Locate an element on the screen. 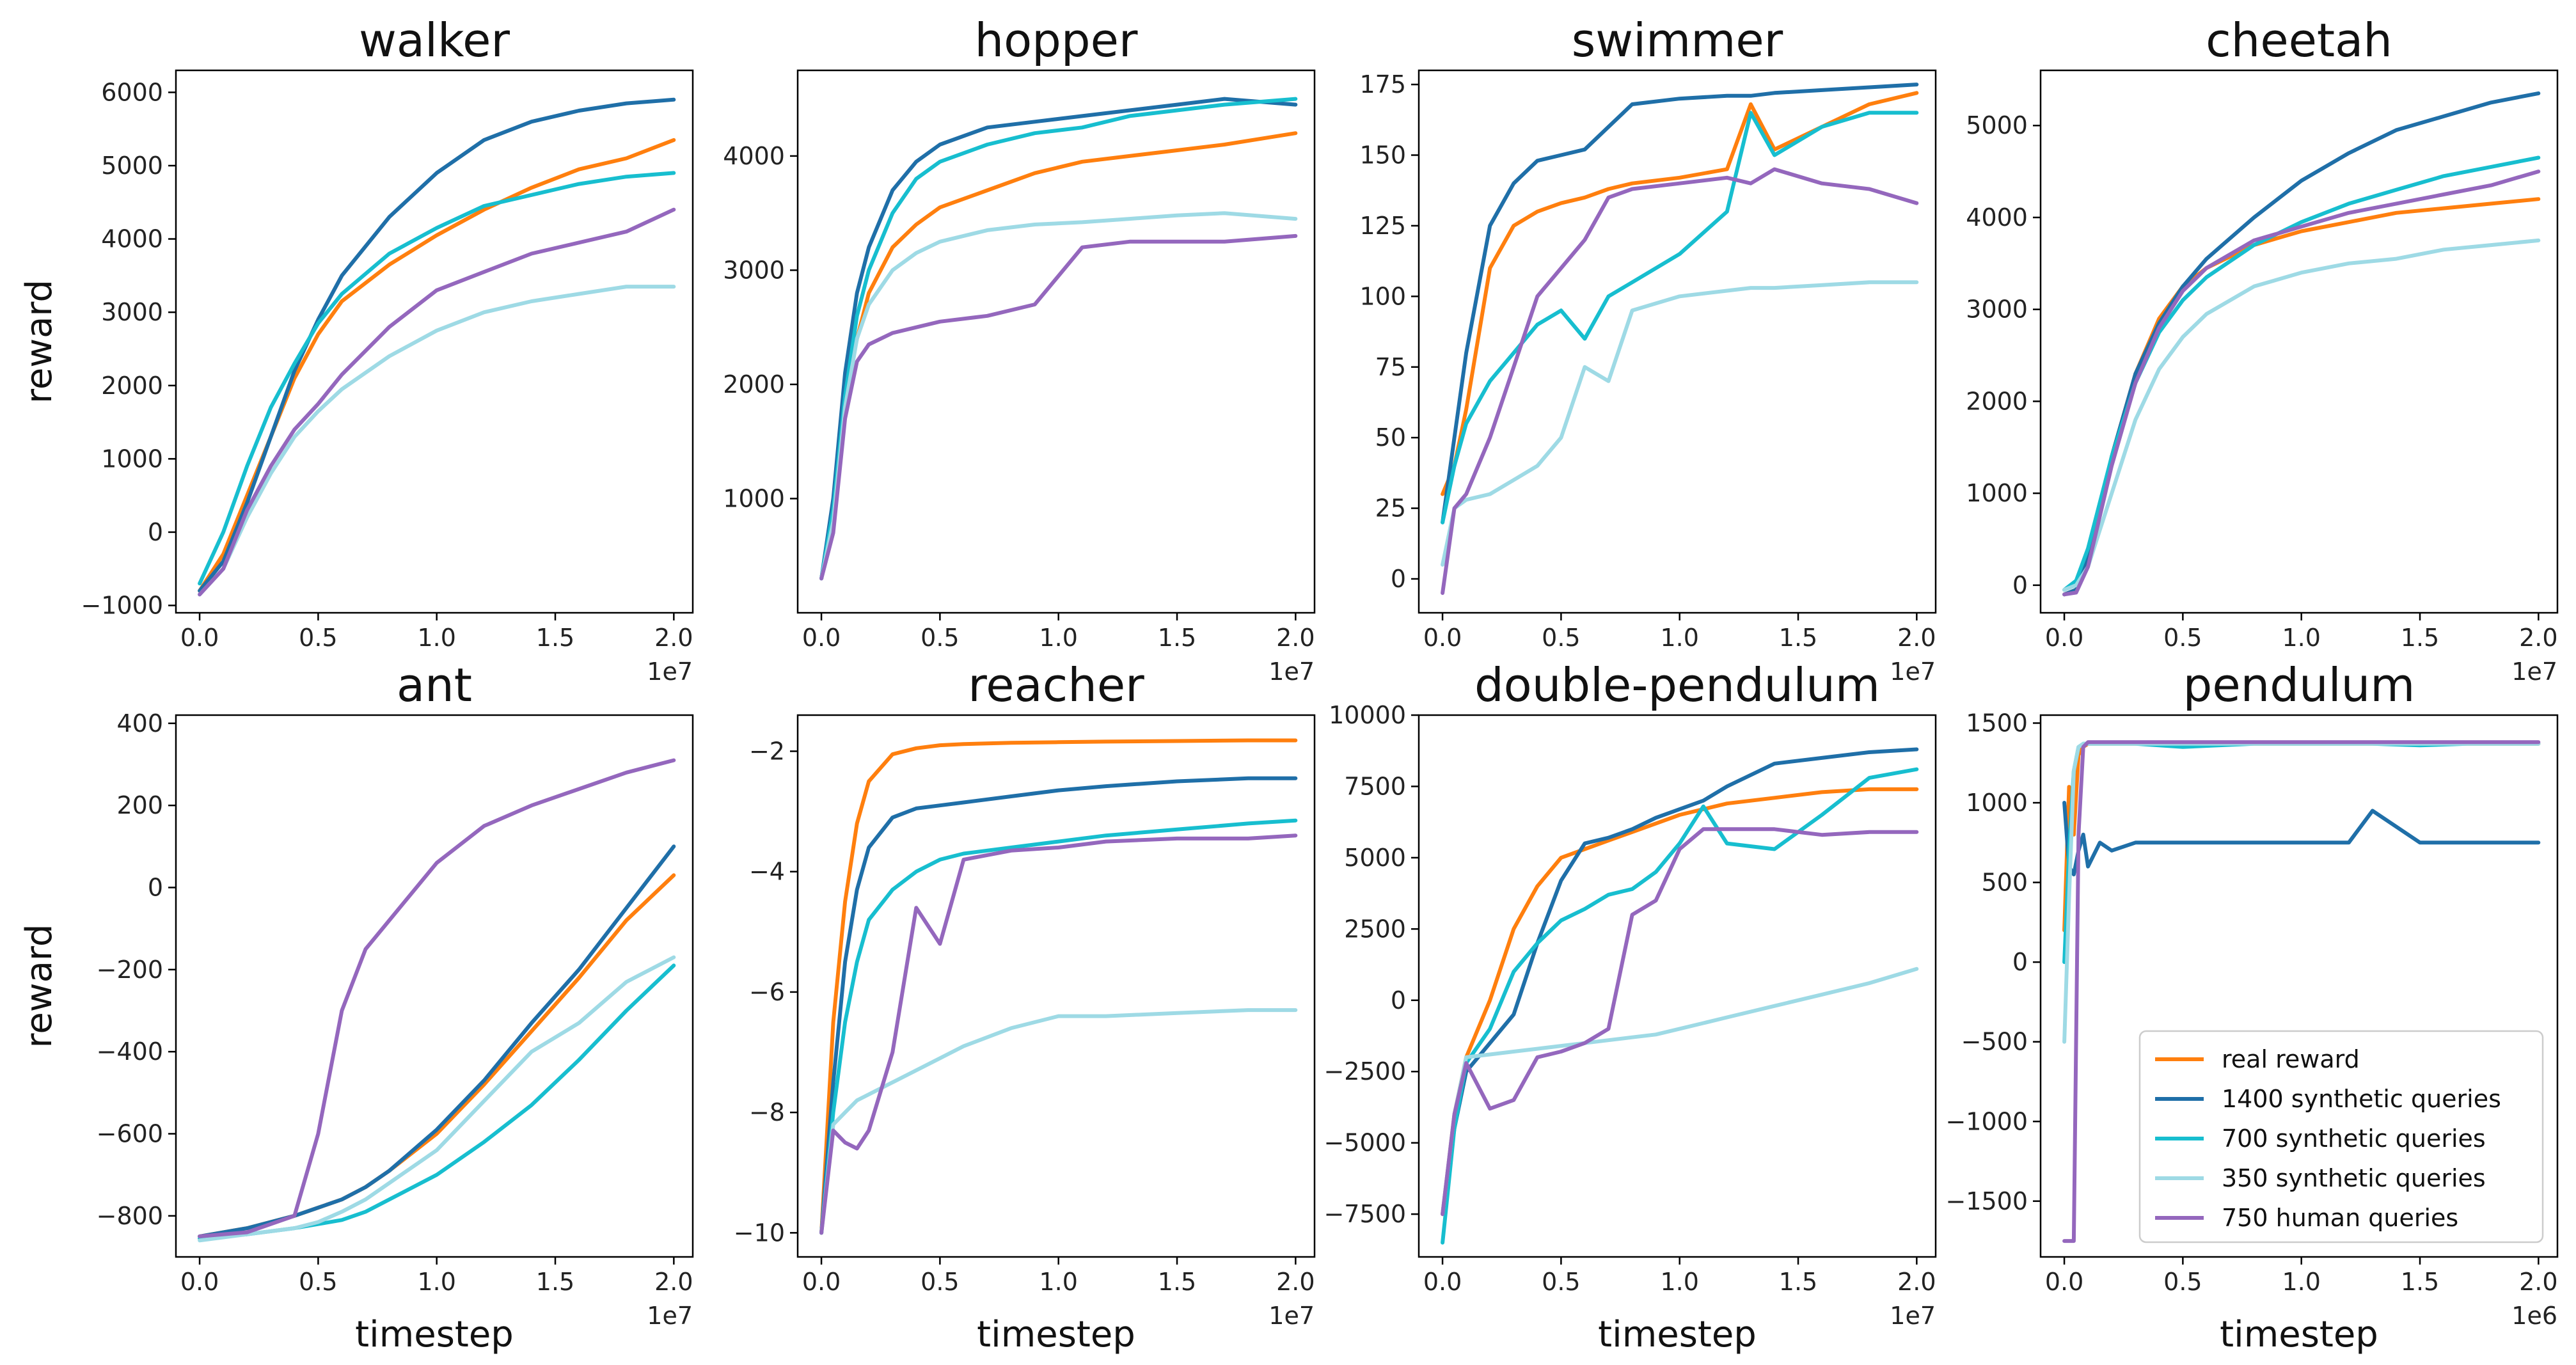 The image size is (2576, 1365). x-tick-label-double-pendulum: 0.5 is located at coordinates (1561, 1282).